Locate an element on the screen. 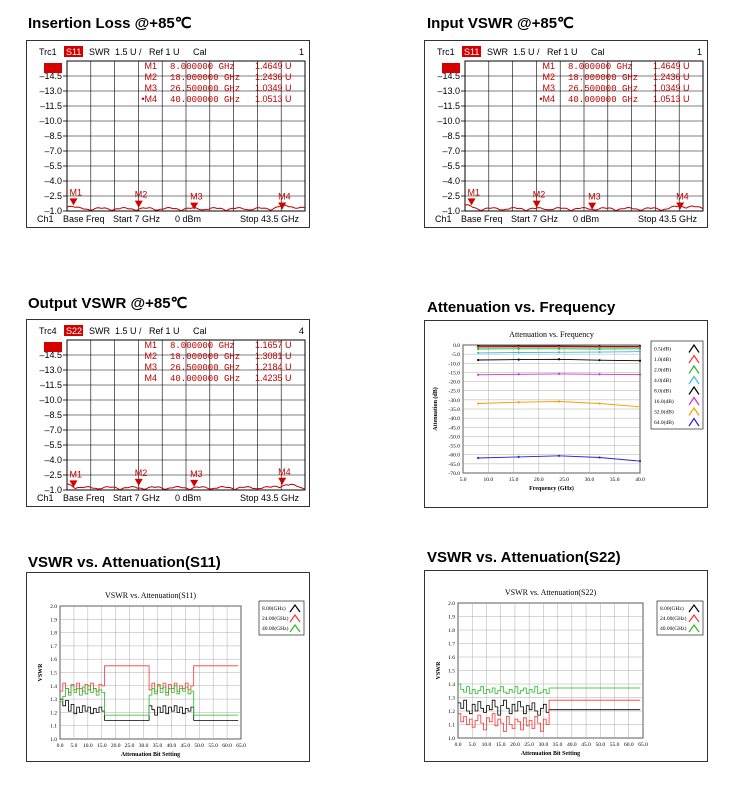  legend-label: 0.5(dB) is located at coordinates (662, 348).